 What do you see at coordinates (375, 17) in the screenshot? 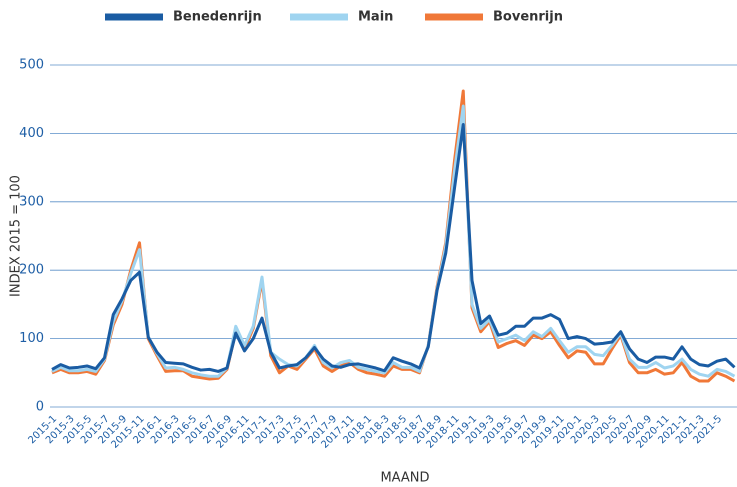
I see `legend-label: Main` at bounding box center [375, 17].